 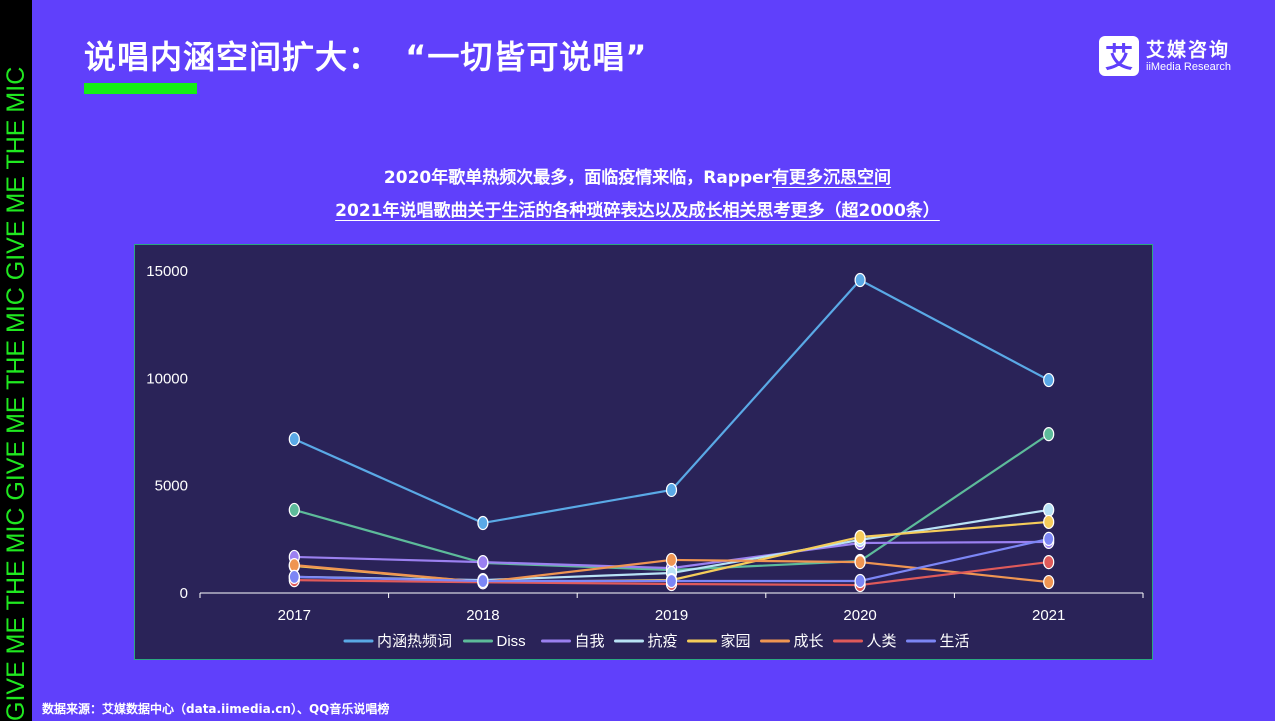 I want to click on subtitle-line-1-underlined: 有更多沉思空间, so click(x=832, y=178).